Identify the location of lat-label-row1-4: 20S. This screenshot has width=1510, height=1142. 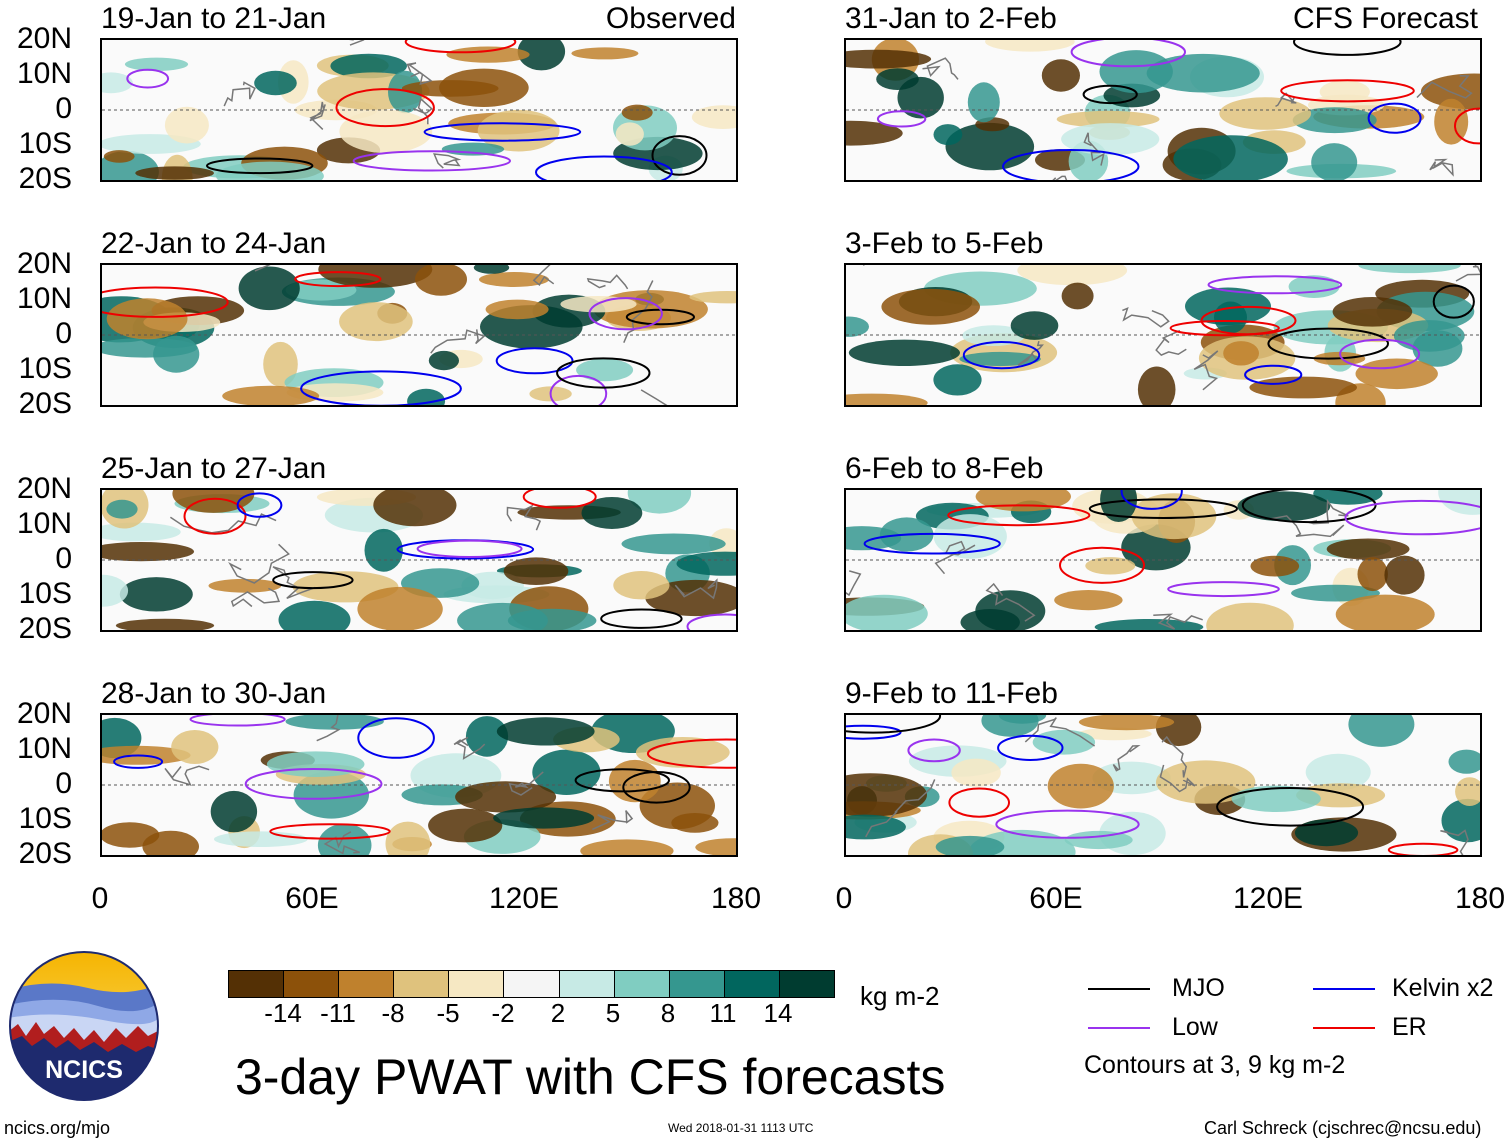
(45, 178).